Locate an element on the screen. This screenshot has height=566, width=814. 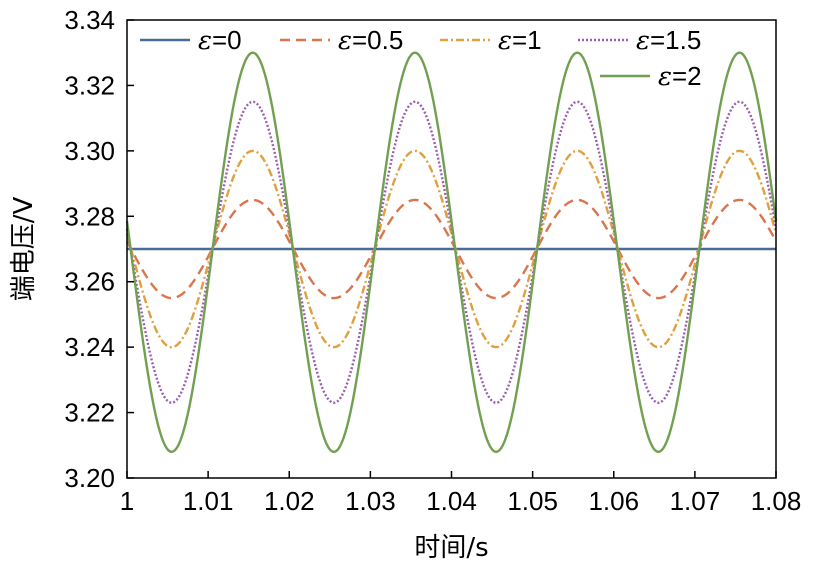
y-tick-label: 3.30 is located at coordinates (89, 151).